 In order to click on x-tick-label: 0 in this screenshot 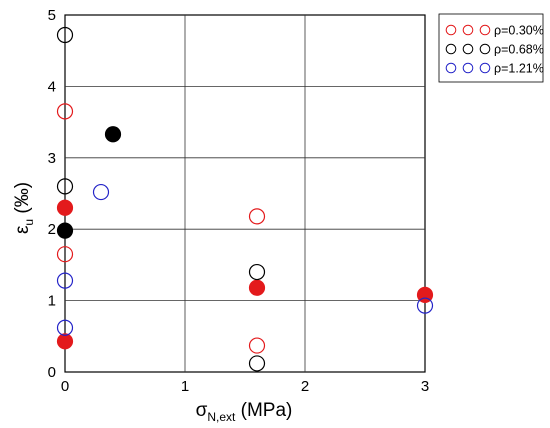, I will do `click(65, 386)`.